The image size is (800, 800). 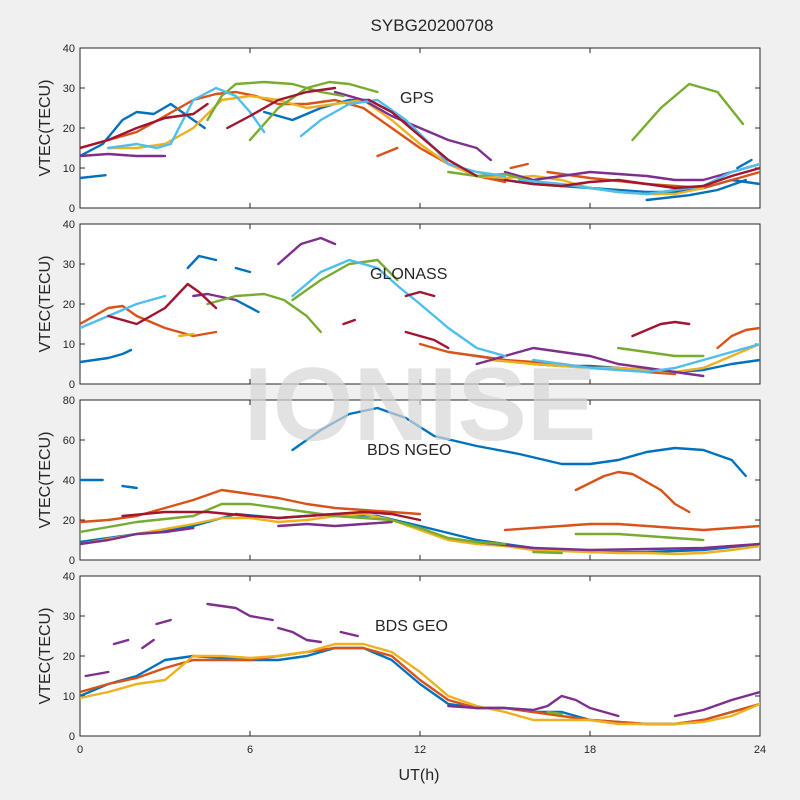 I want to click on panel-label: BDS NGEO, so click(x=409, y=450).